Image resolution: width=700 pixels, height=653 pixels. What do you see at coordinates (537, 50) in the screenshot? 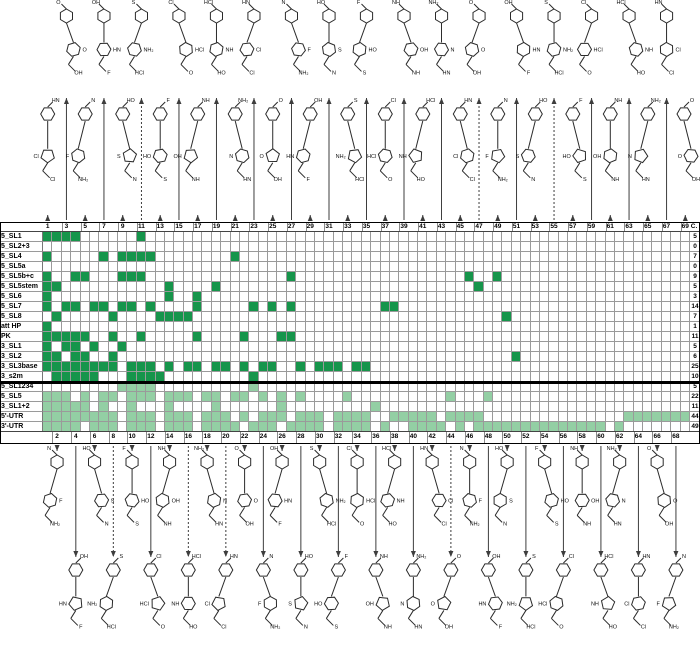
I see `atom-label: HN` at bounding box center [537, 50].